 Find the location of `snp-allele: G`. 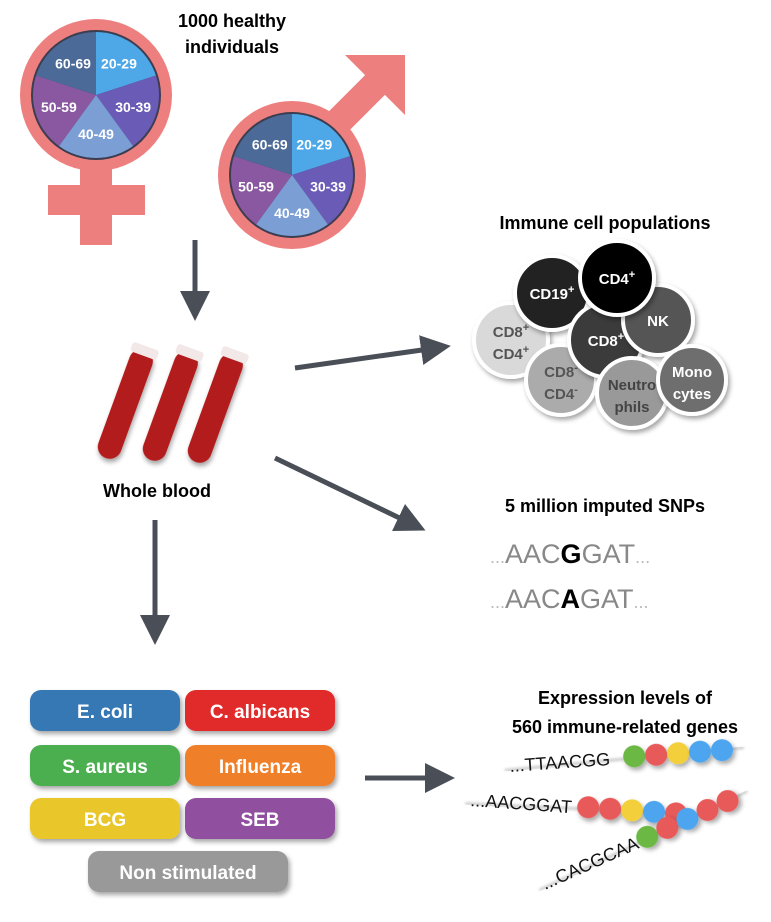

snp-allele: G is located at coordinates (571, 554).